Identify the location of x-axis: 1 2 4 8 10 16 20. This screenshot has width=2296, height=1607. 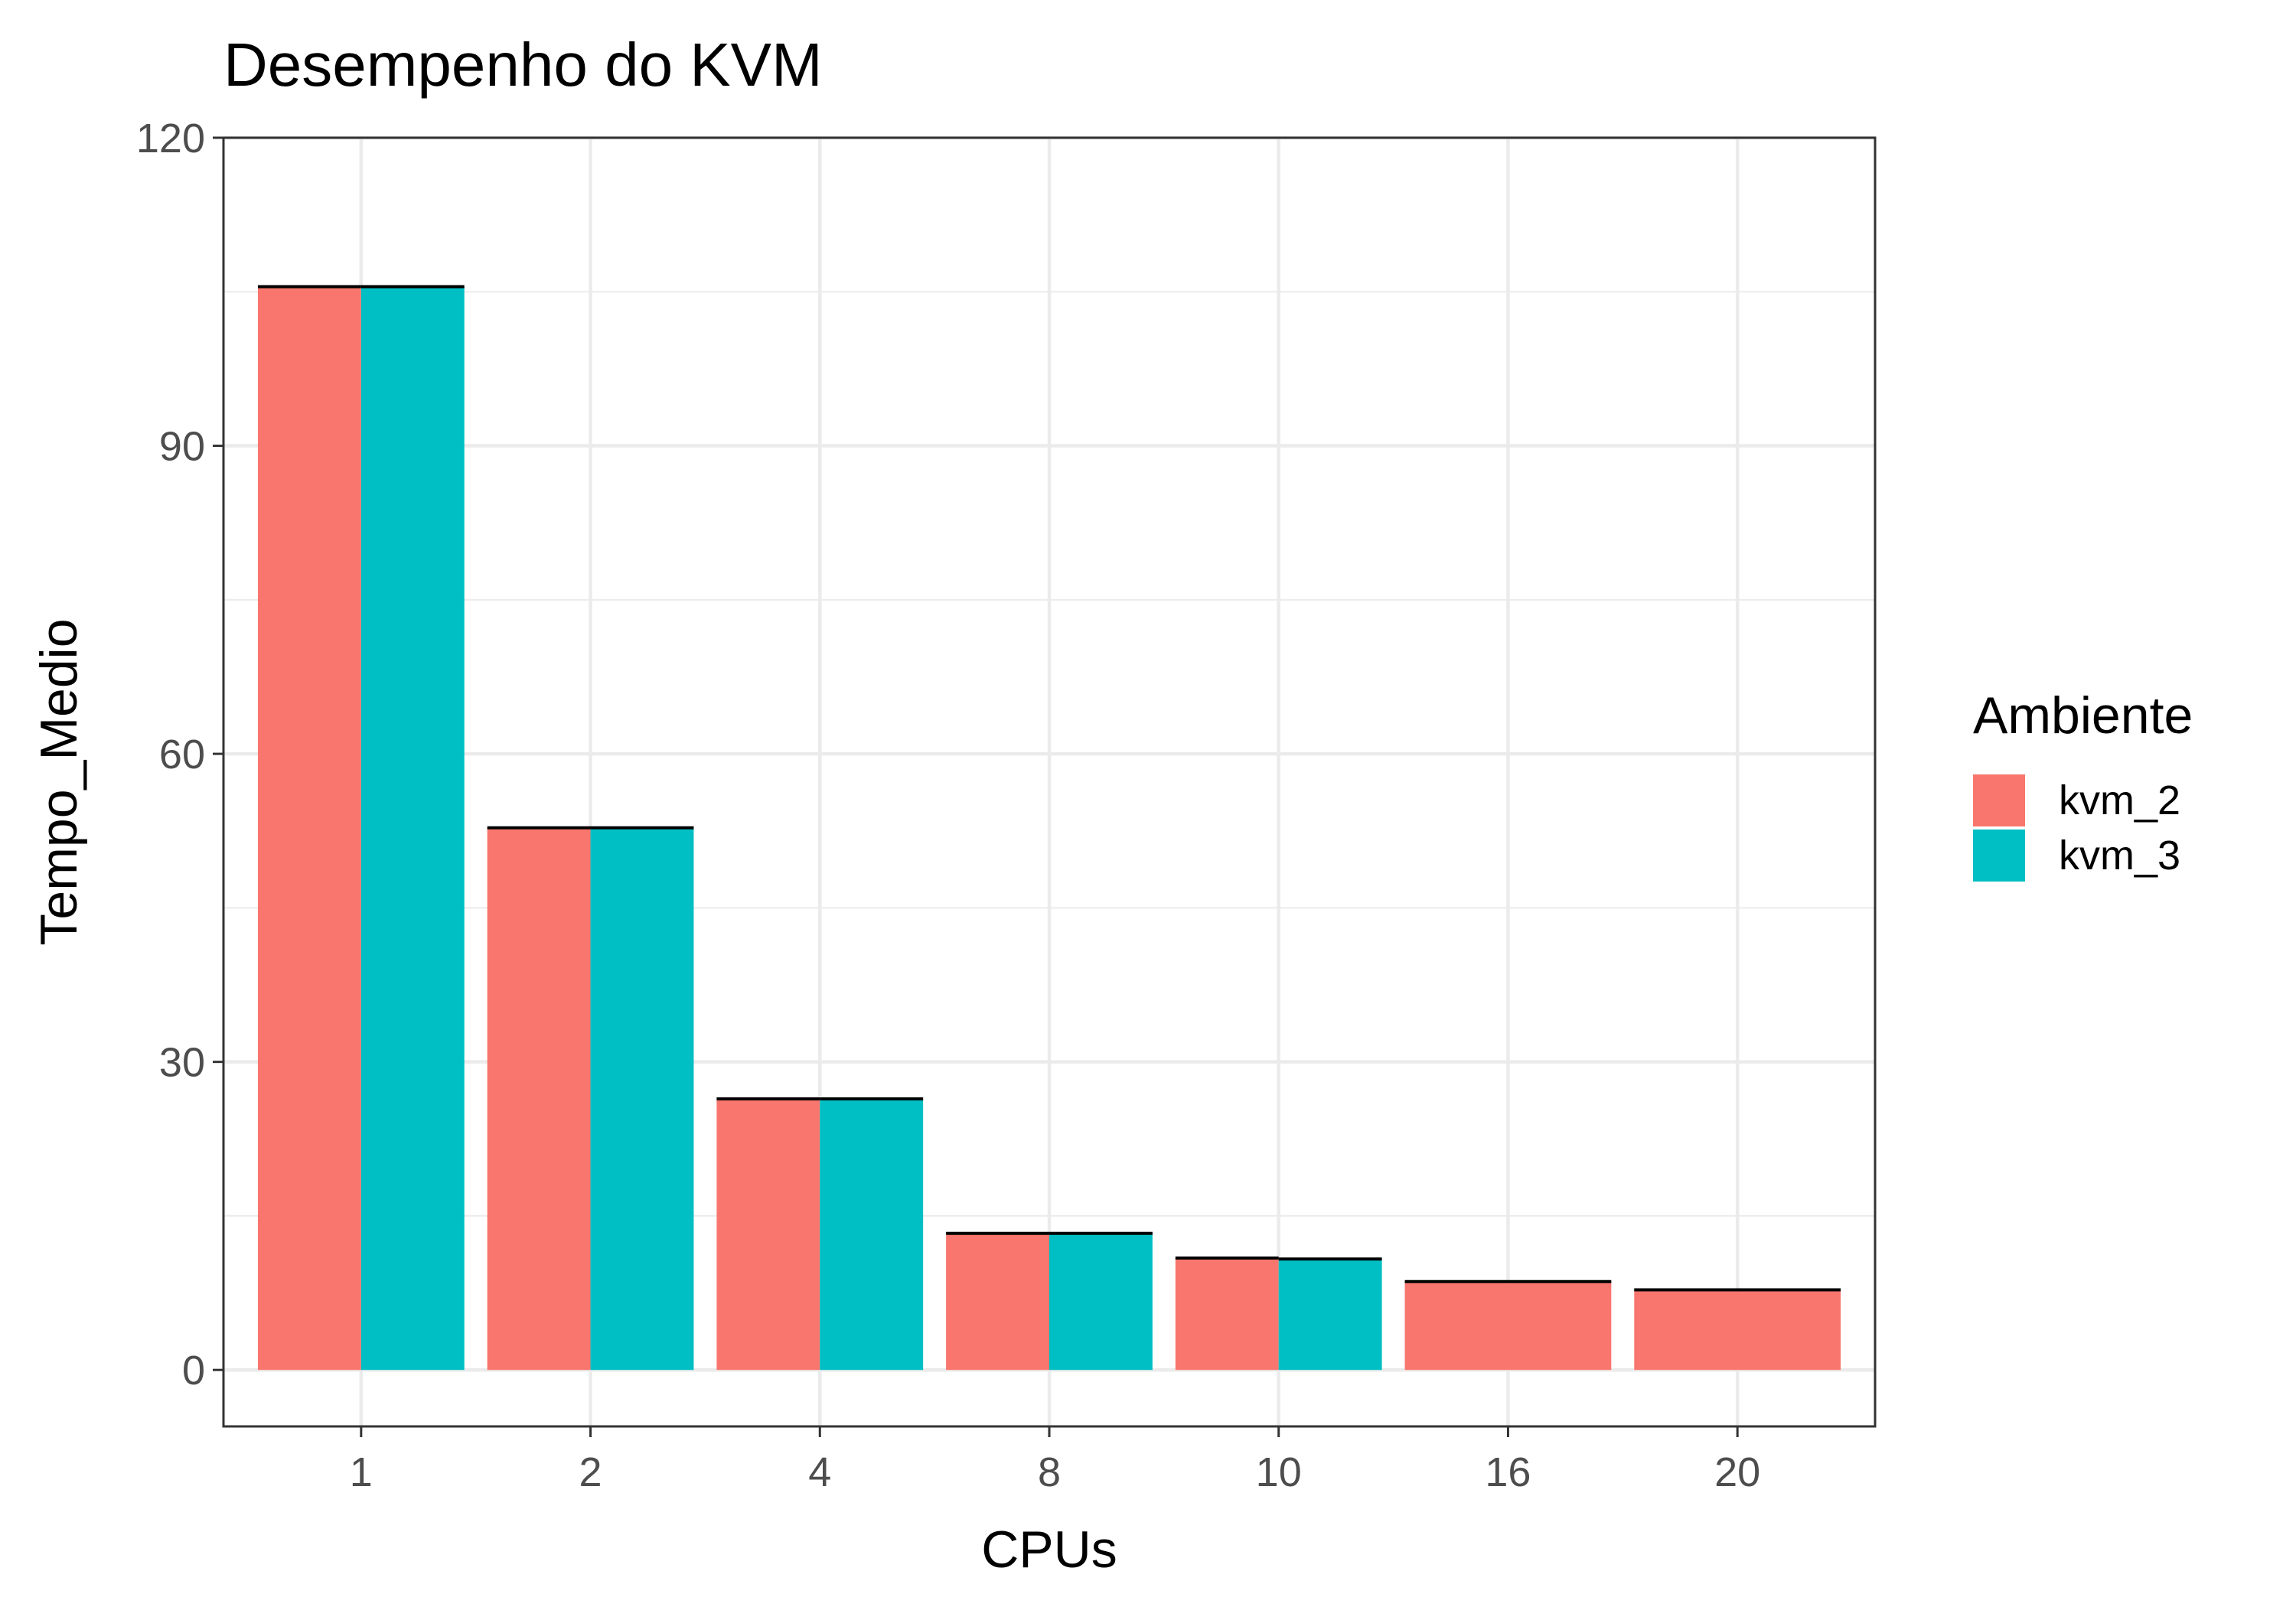
(1055, 1460).